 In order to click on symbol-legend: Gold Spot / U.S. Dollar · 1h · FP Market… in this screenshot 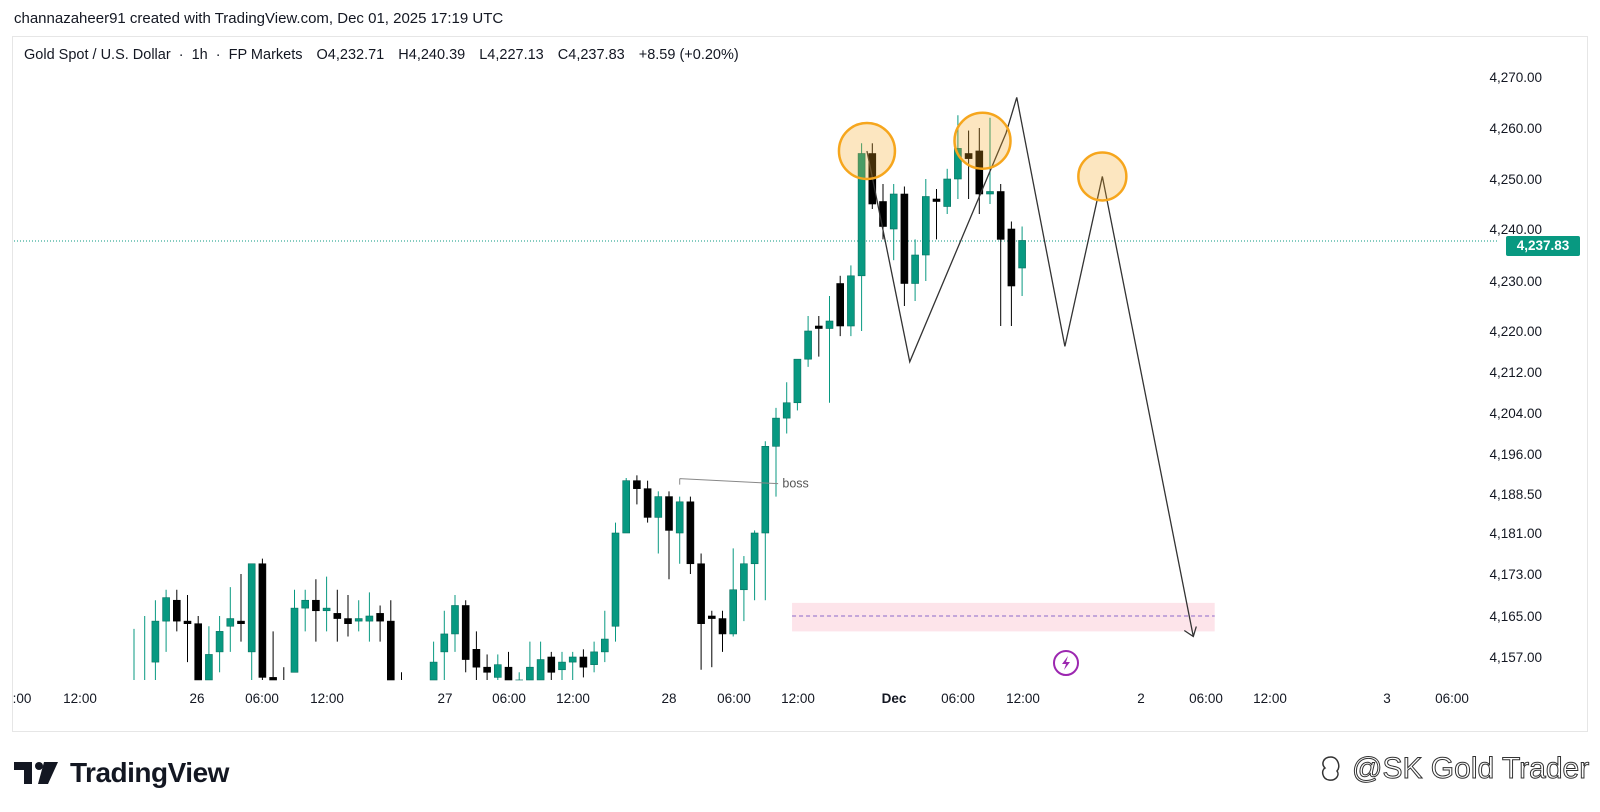, I will do `click(383, 55)`.